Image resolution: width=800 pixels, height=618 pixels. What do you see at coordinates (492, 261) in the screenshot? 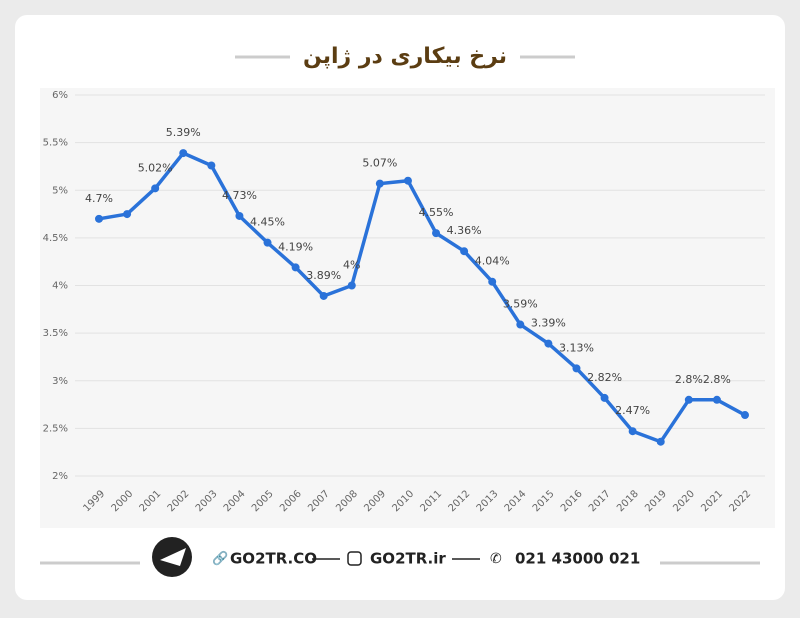
I see `data-label: 4.04%` at bounding box center [492, 261].